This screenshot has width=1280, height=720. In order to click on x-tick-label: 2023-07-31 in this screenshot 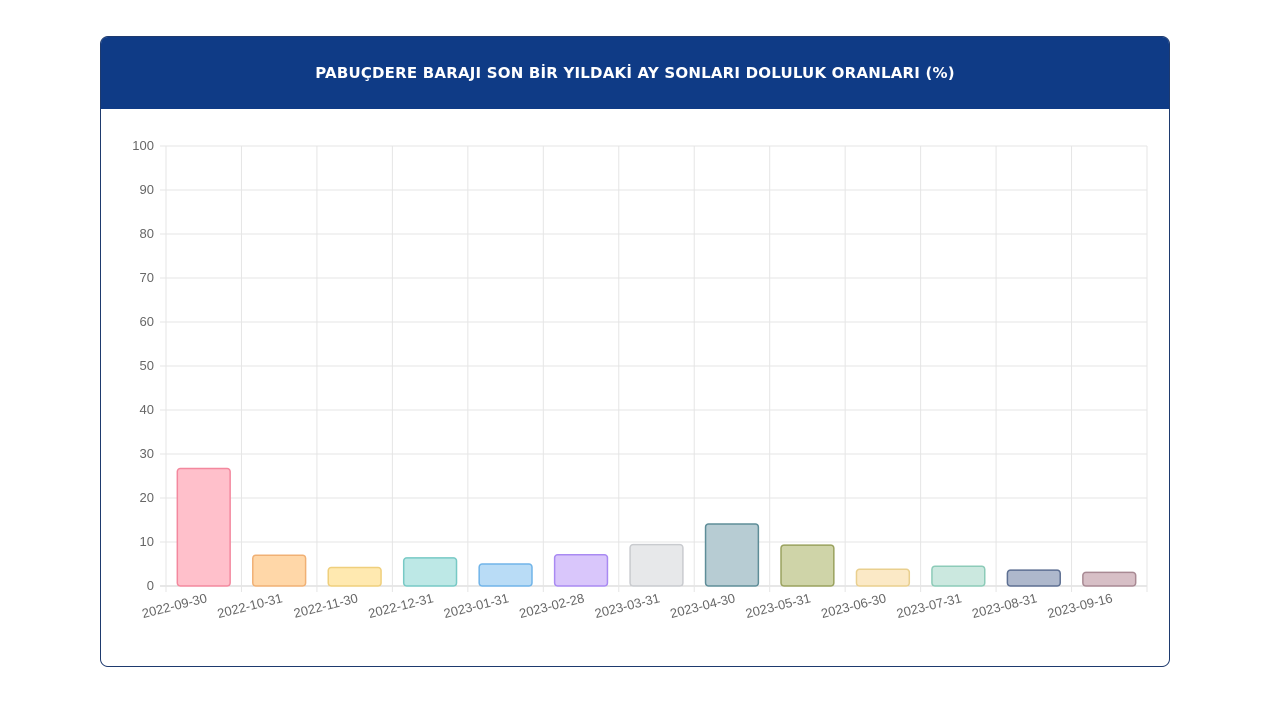, I will do `click(929, 605)`.